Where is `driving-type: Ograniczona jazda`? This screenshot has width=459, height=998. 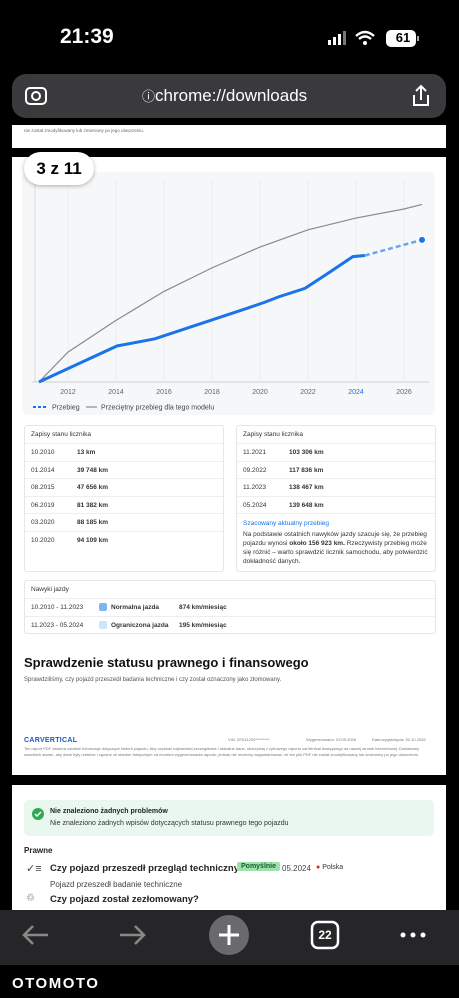
driving-type: Ograniczona jazda is located at coordinates (140, 625).